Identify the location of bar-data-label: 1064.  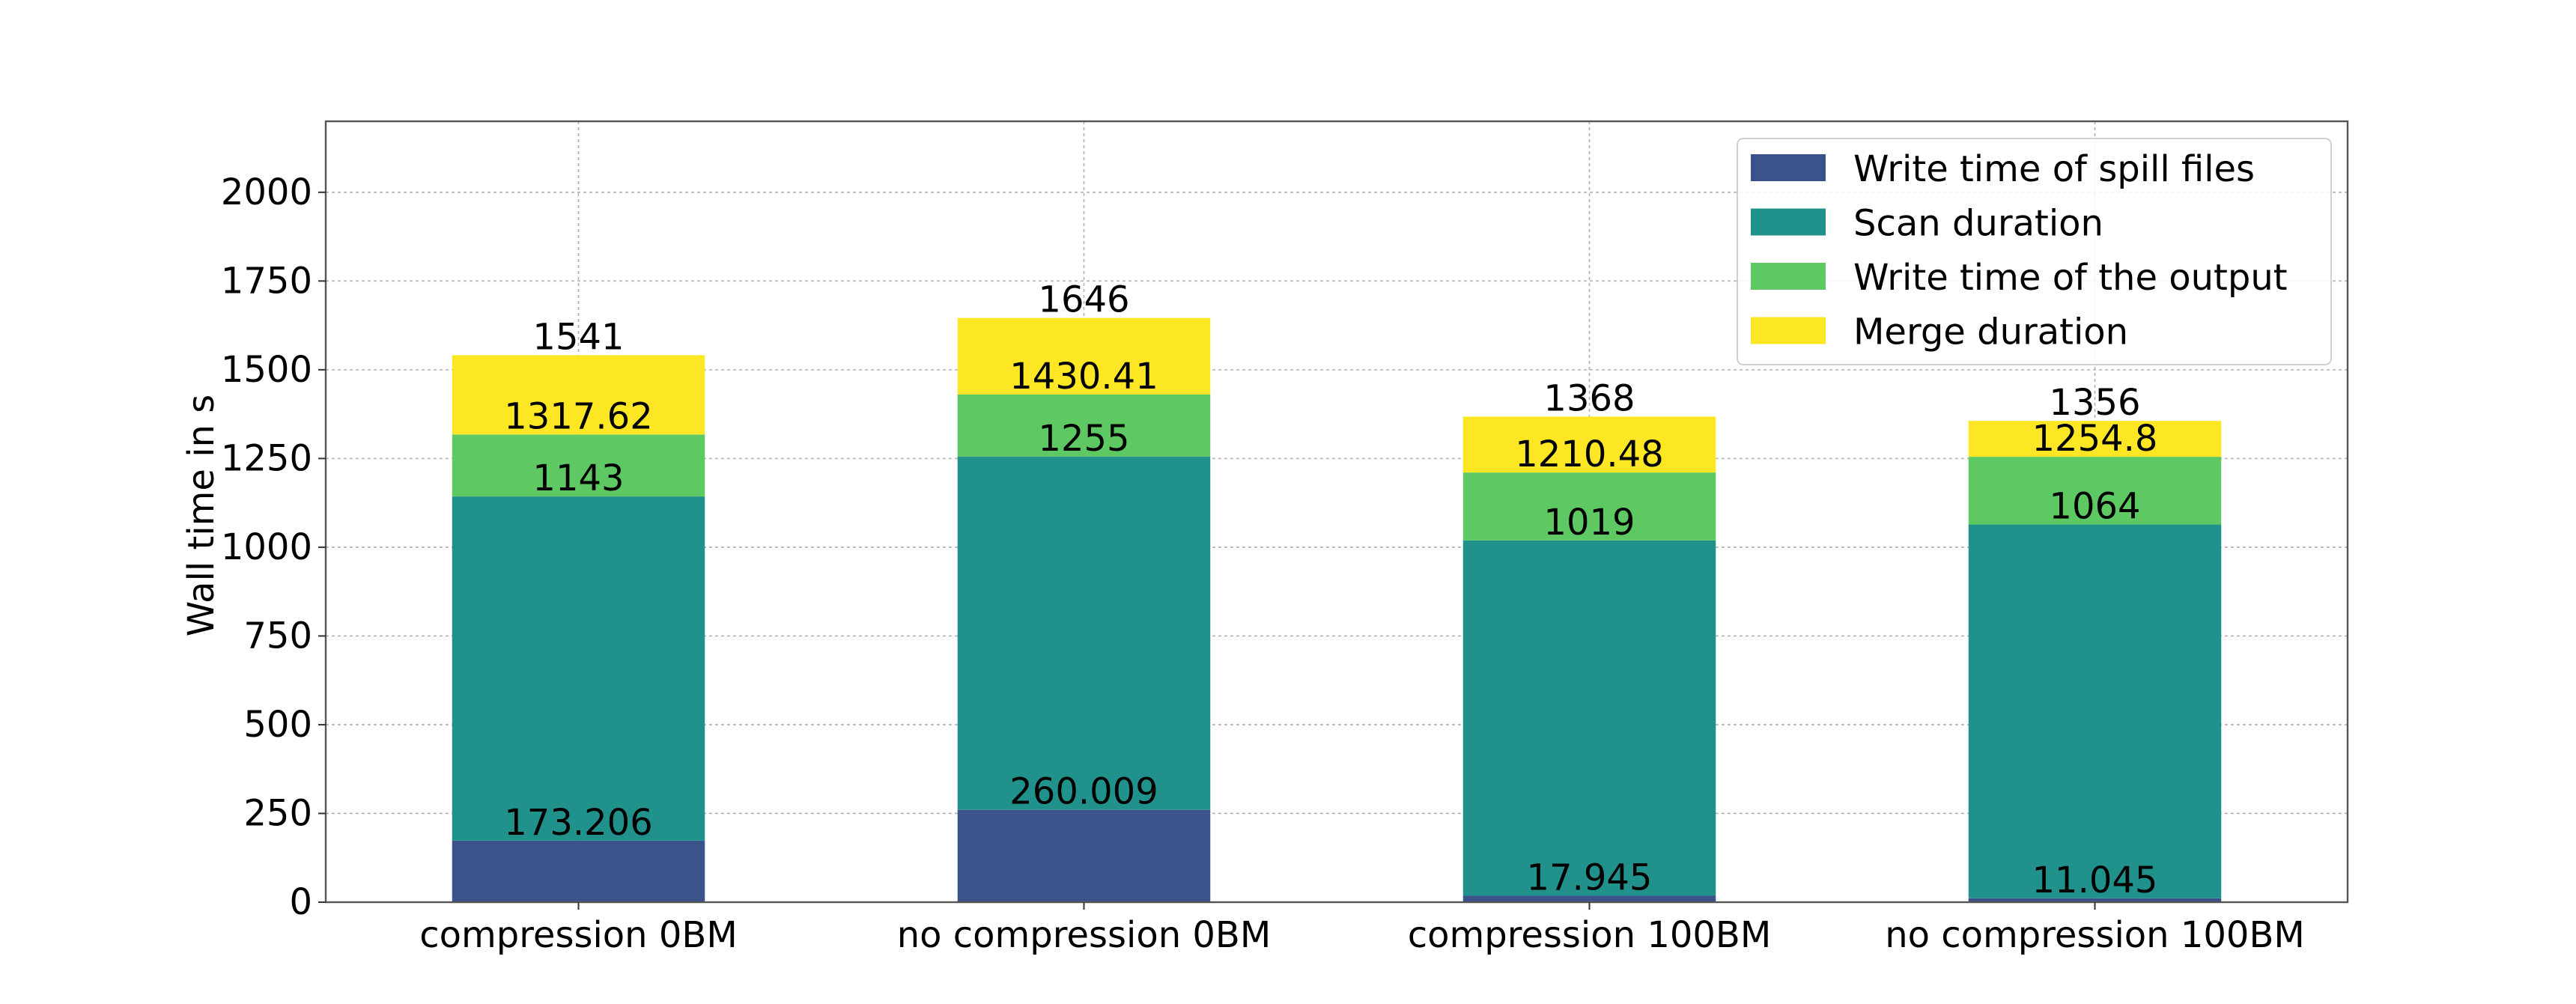
(2094, 507).